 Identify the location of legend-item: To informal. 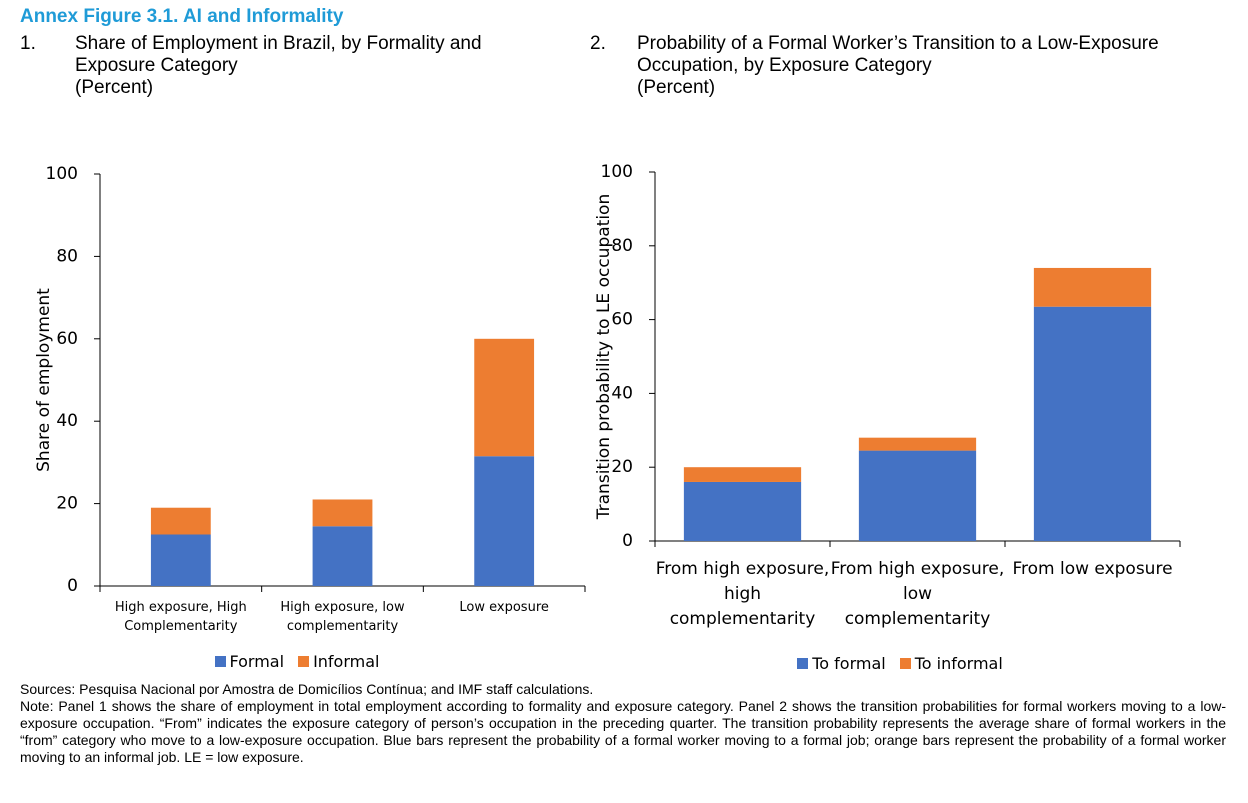
(951, 663).